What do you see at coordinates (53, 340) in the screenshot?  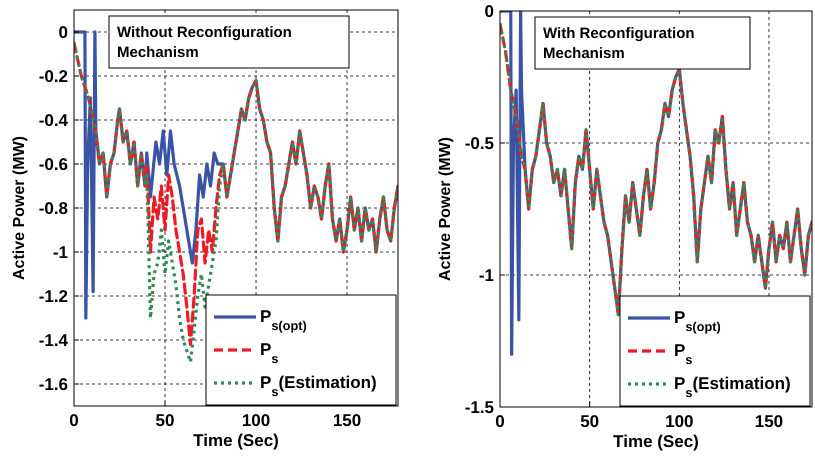 I see `y-tick-label: -1.4` at bounding box center [53, 340].